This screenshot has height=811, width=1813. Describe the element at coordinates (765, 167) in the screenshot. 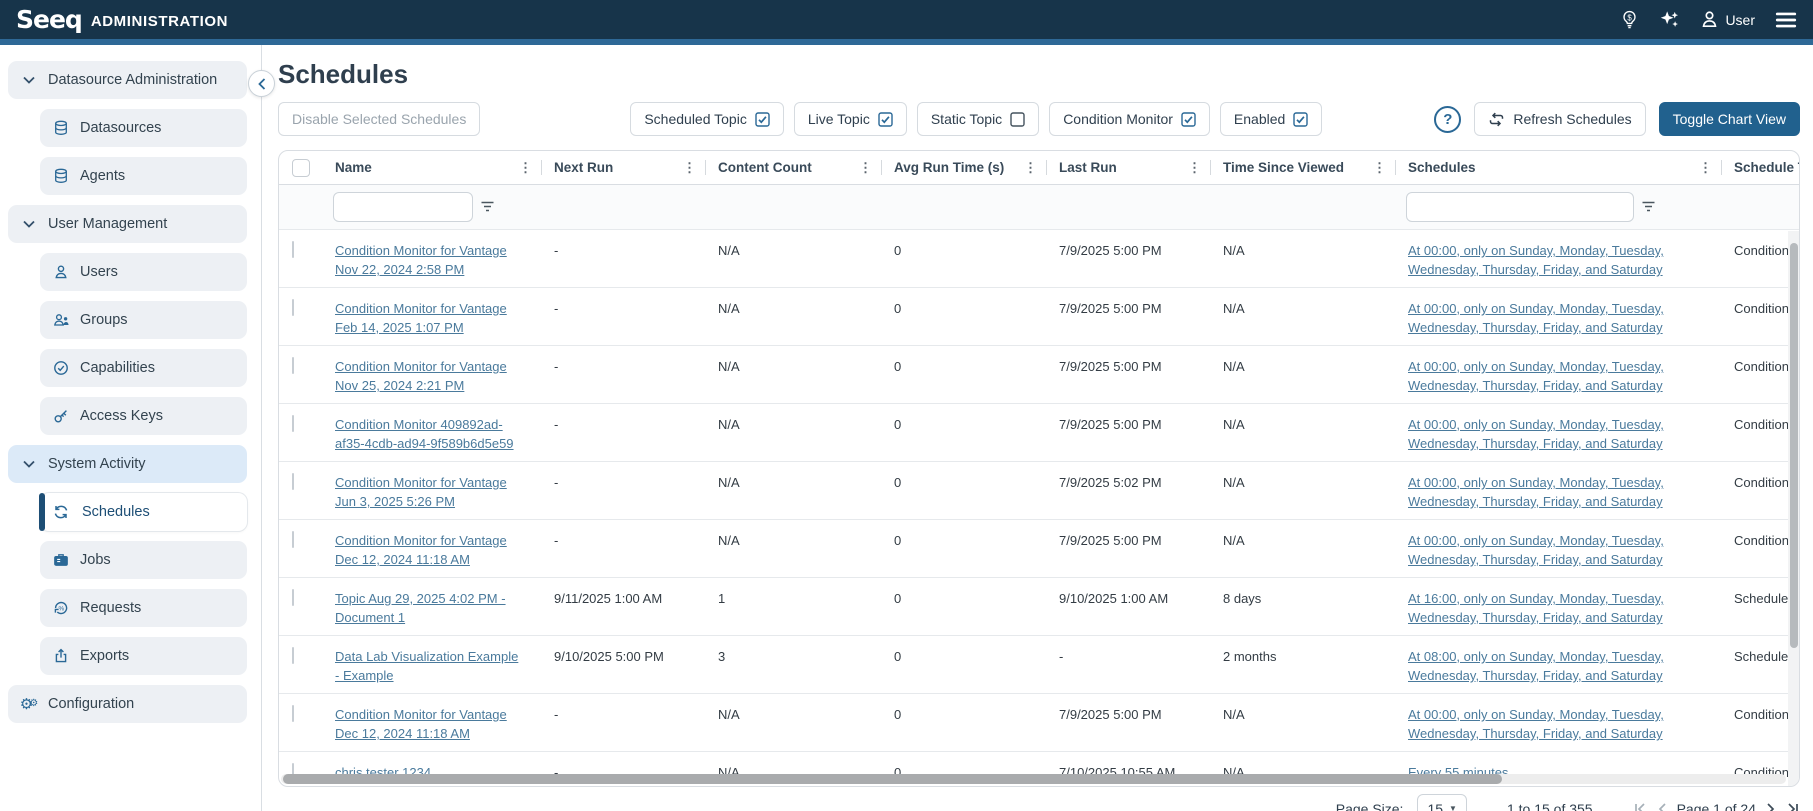

I see `column-header-content-count: Content Count` at that location.